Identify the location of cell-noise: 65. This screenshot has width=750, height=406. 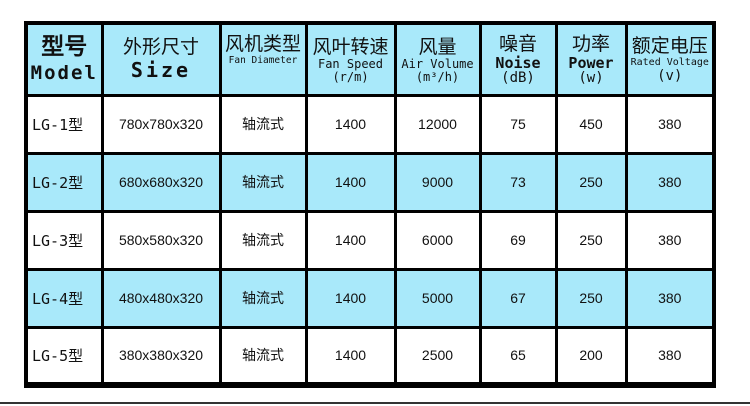
(518, 356).